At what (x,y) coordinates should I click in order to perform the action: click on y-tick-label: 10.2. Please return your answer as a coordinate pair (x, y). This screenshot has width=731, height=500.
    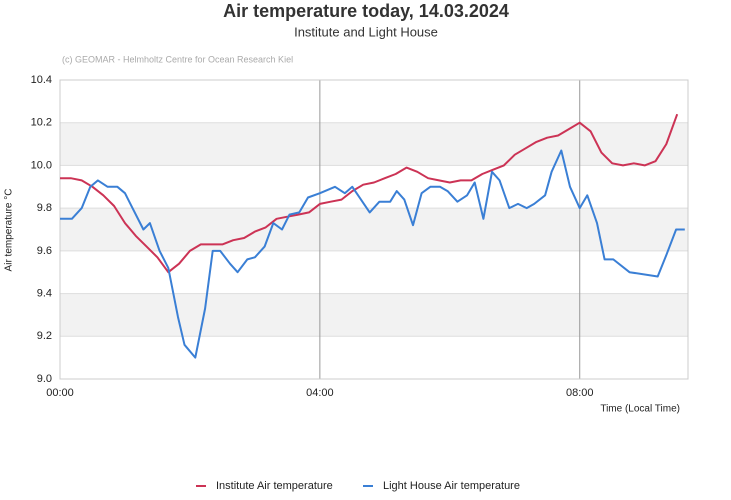
    Looking at the image, I should click on (41, 123).